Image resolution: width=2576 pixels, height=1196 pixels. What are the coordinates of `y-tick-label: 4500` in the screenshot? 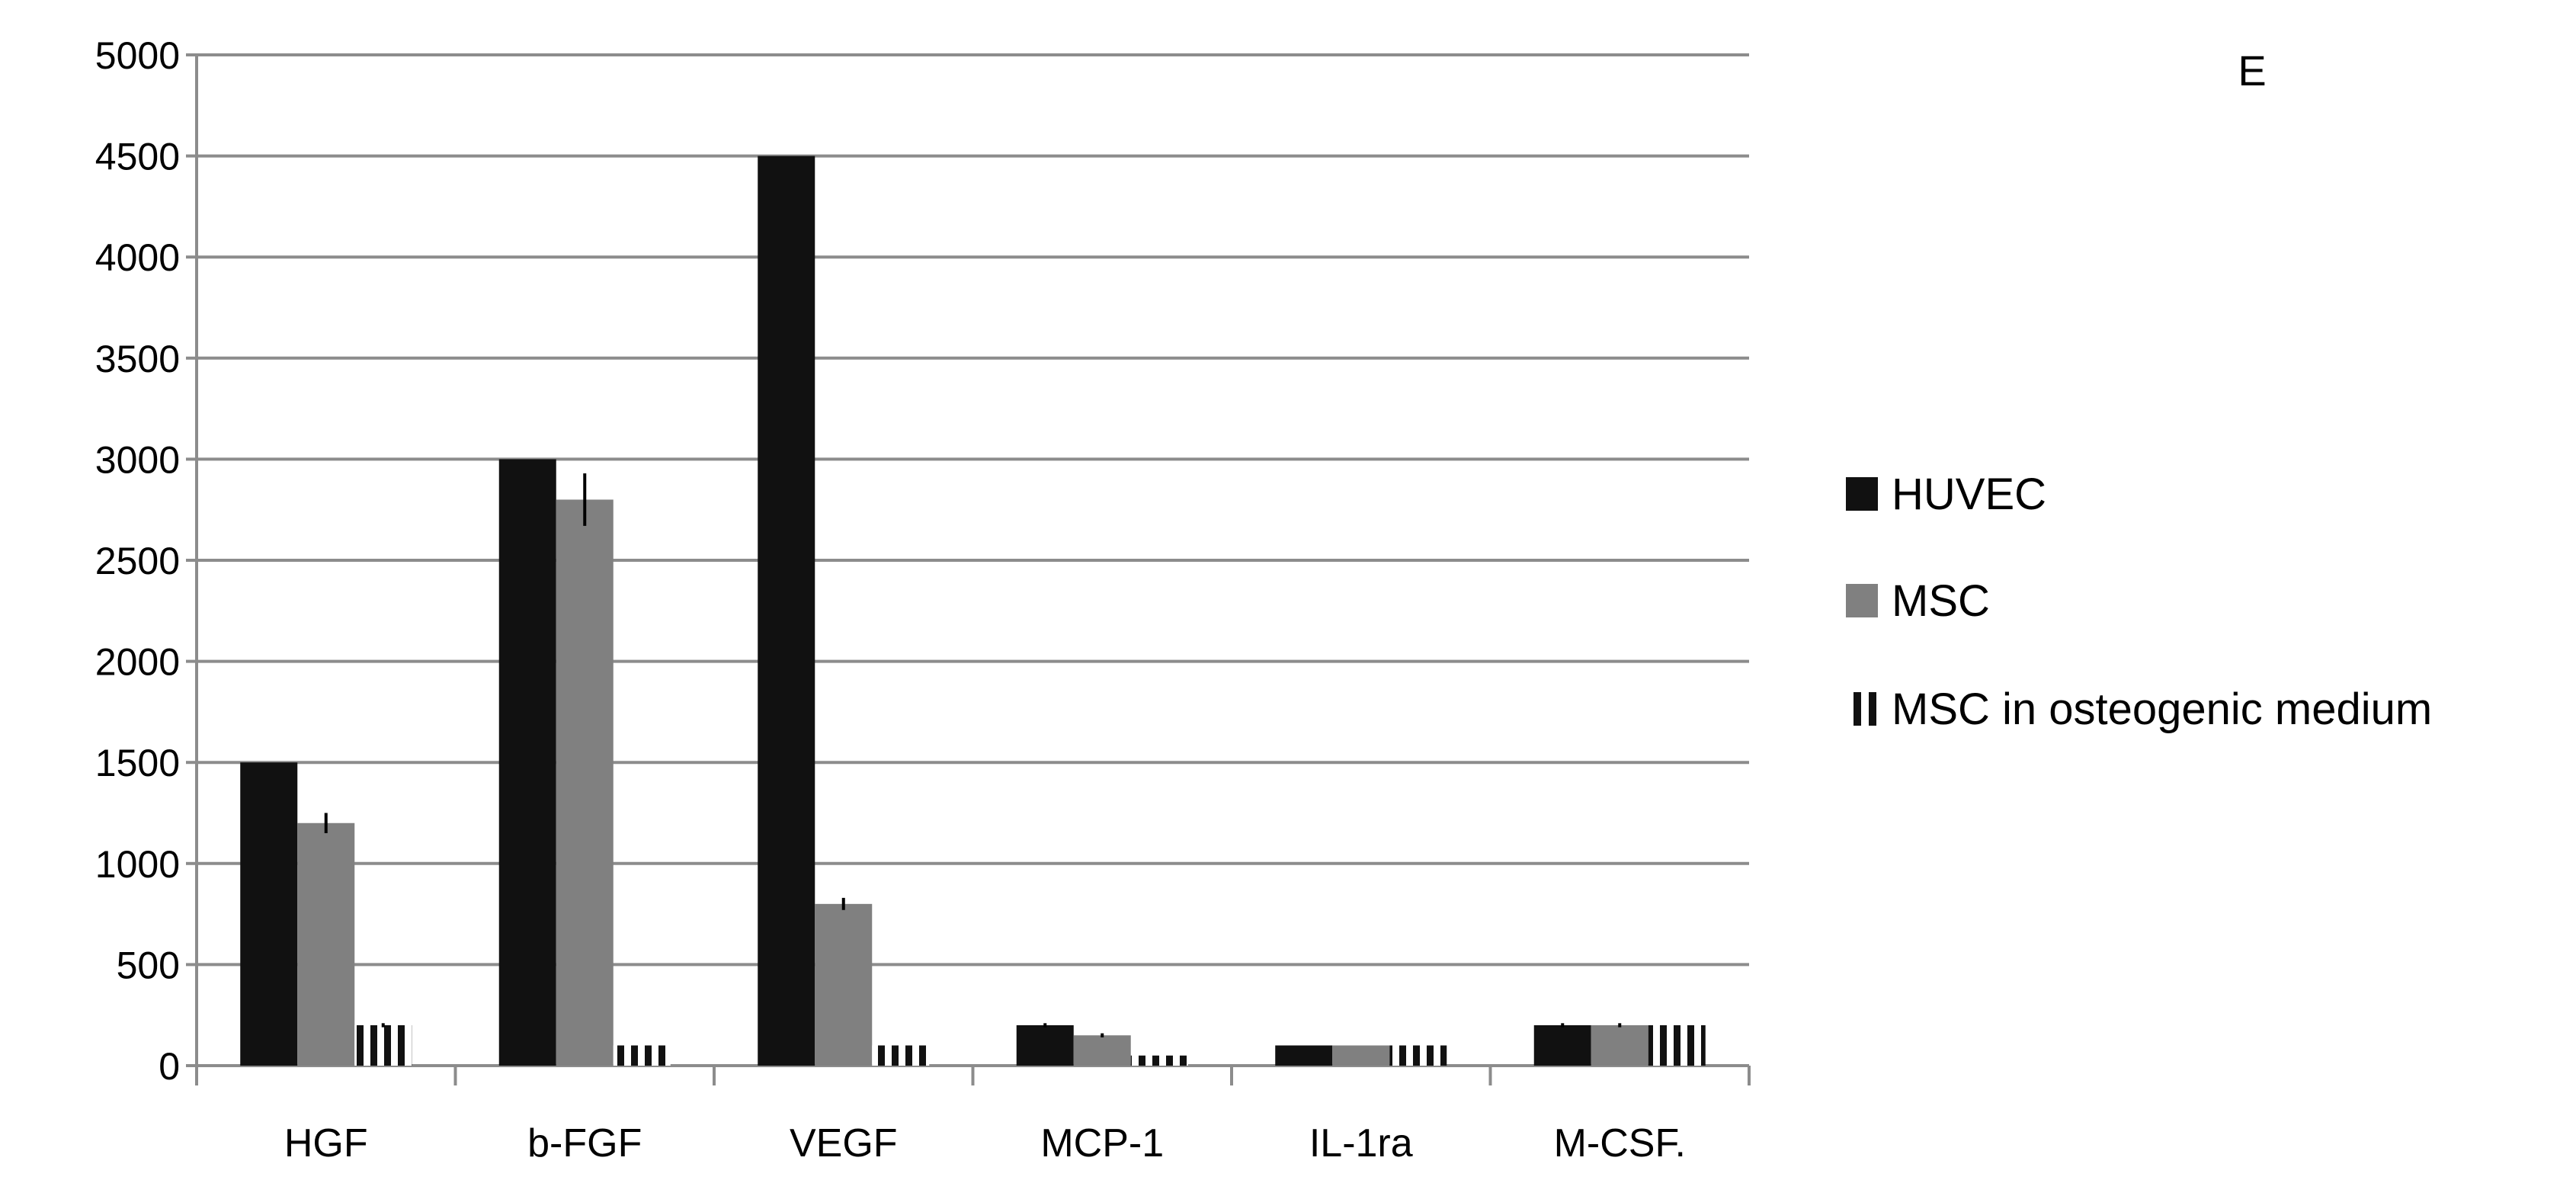 It's located at (137, 157).